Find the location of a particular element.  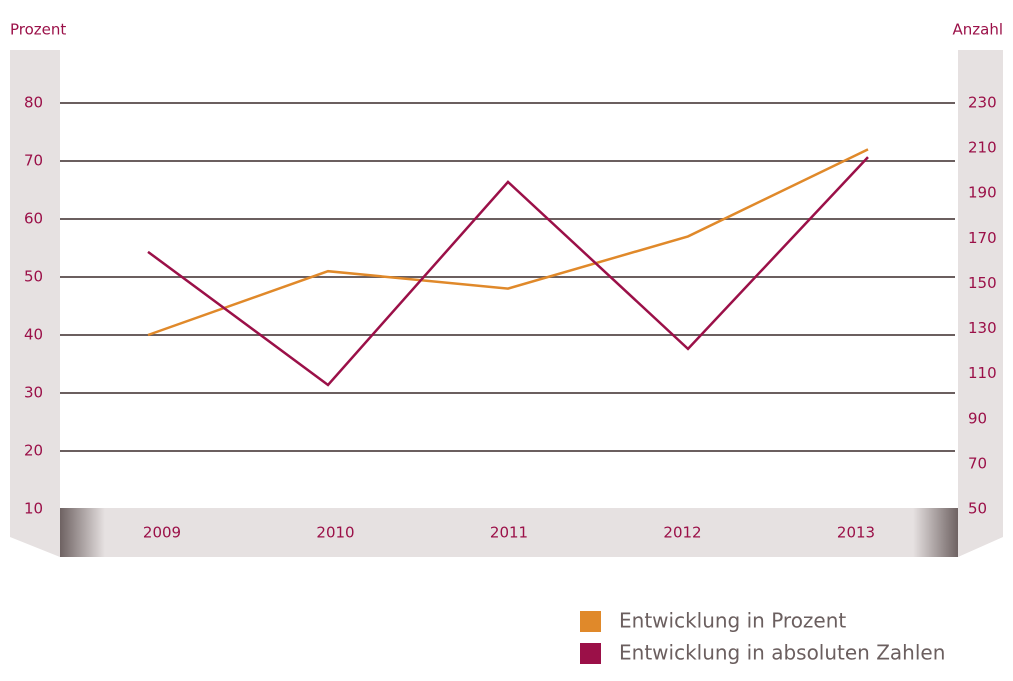

x-tick-label: 2012 is located at coordinates (682, 533).